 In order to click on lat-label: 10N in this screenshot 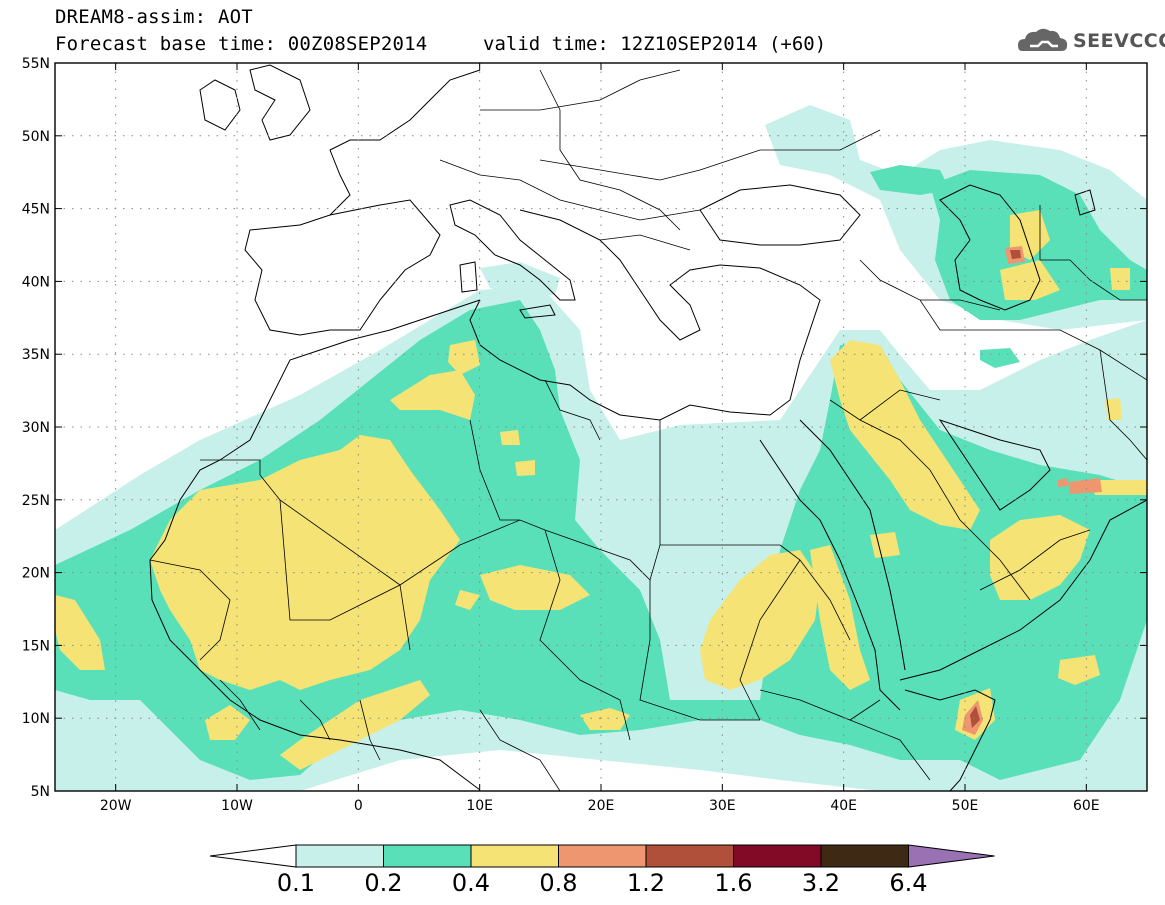, I will do `click(36, 719)`.